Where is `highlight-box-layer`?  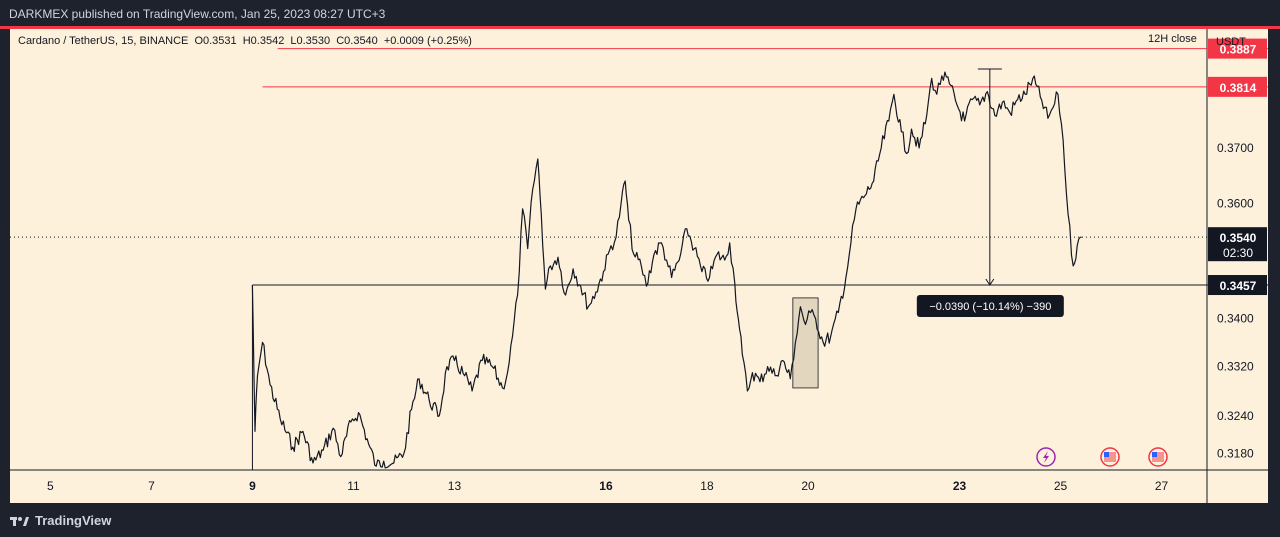 highlight-box-layer is located at coordinates (805, 343).